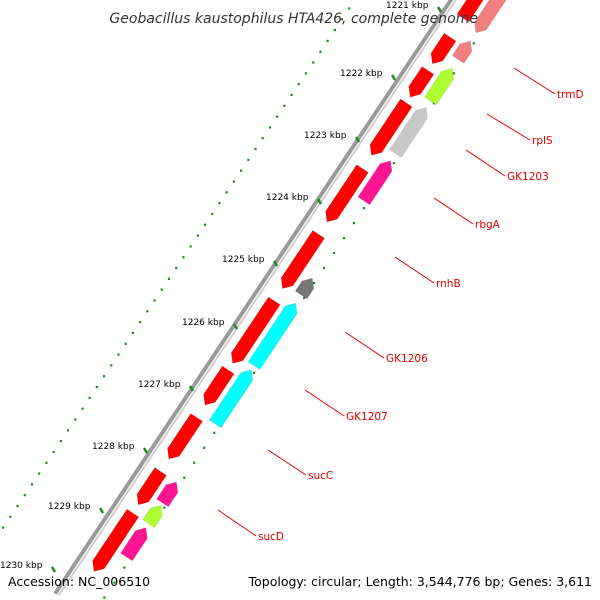  What do you see at coordinates (69, 507) in the screenshot?
I see `scale-tick-label: 1229 kbp` at bounding box center [69, 507].